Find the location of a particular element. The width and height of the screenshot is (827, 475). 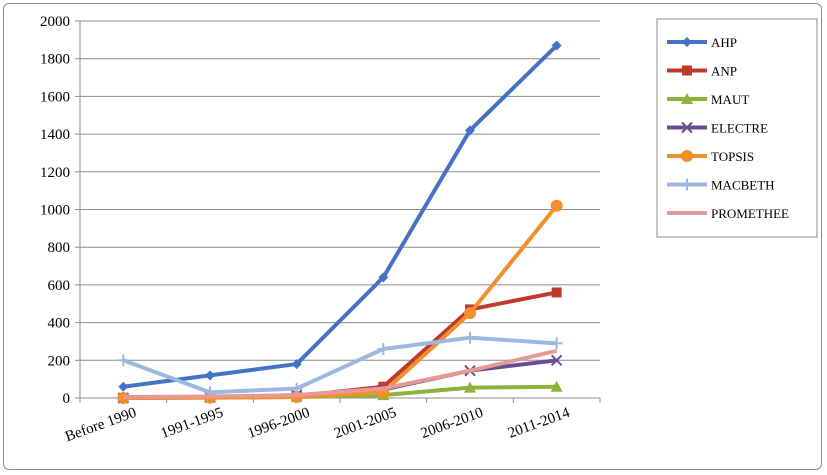

legend-item-electre: ELECTRE is located at coordinates (717, 128).